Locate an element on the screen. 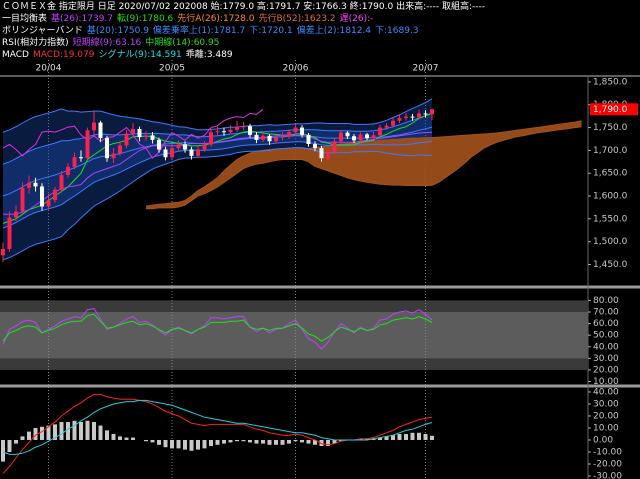 Image resolution: width=640 pixels, height=479 pixels. y-tick-label: 1,450.0 is located at coordinates (610, 265).